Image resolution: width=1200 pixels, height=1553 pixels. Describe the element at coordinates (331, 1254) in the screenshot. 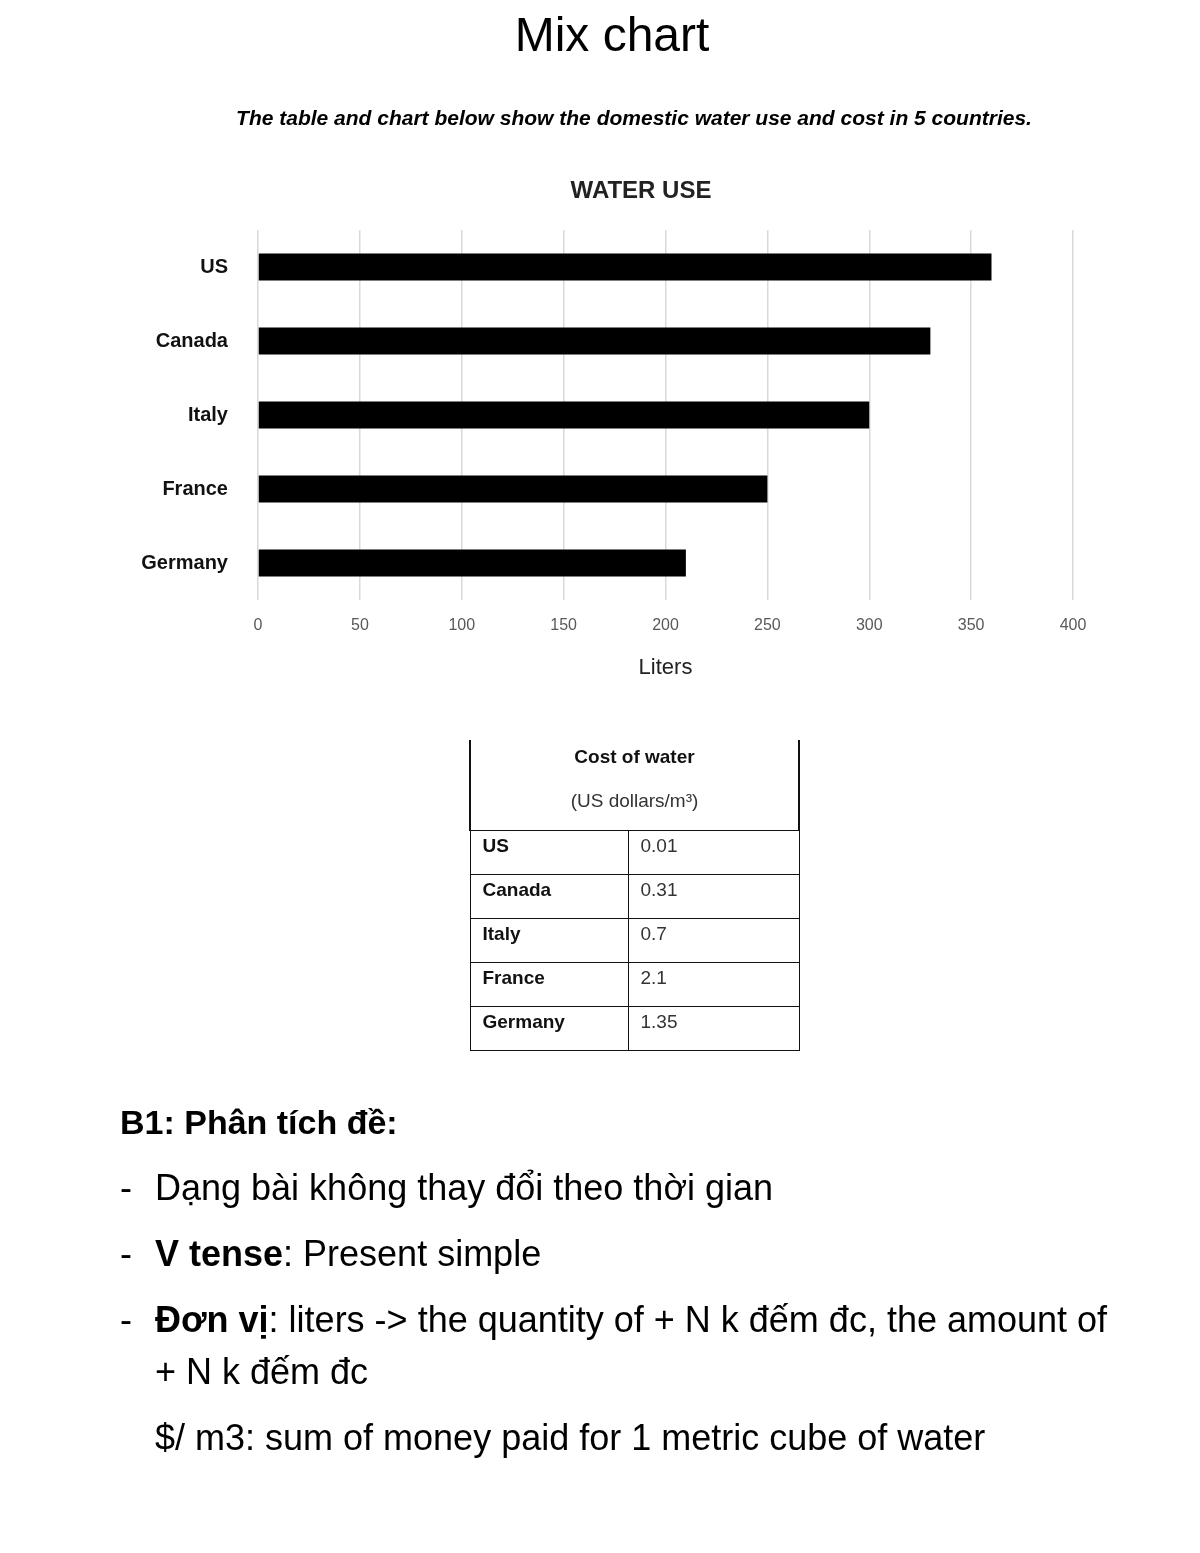

I see `text: - V tense: Present simple` at that location.